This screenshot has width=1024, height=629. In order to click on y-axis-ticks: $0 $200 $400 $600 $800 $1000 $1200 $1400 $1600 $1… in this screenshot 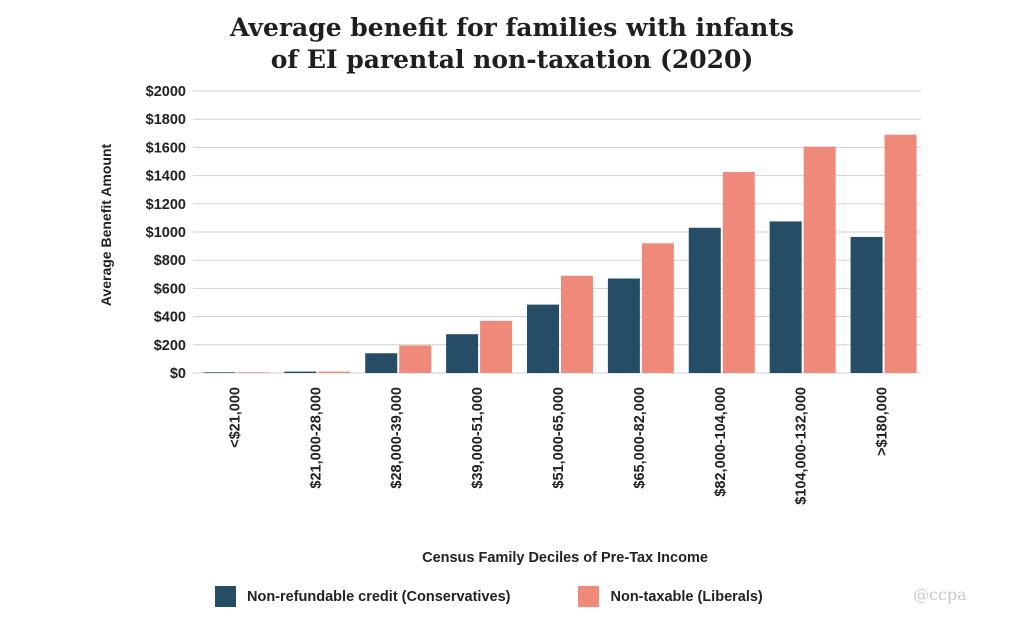, I will do `click(166, 233)`.